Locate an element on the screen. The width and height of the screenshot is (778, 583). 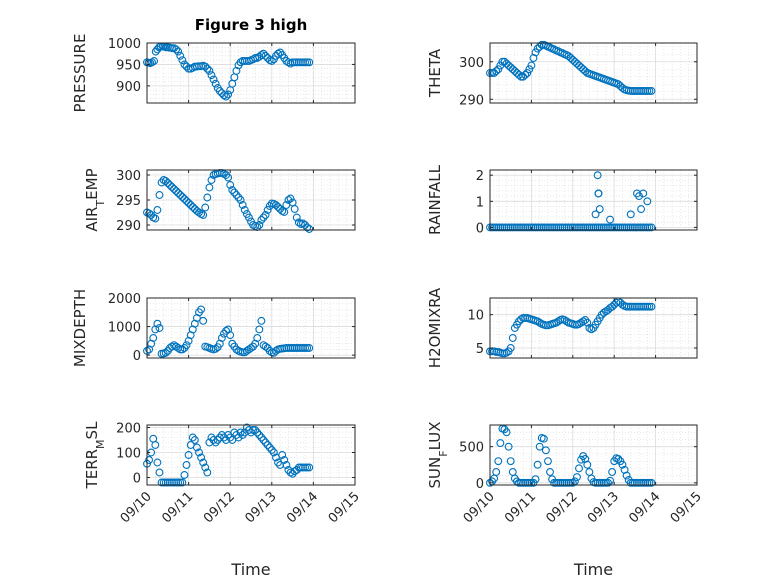
x-tick-label: 09/13 is located at coordinates (603, 507).